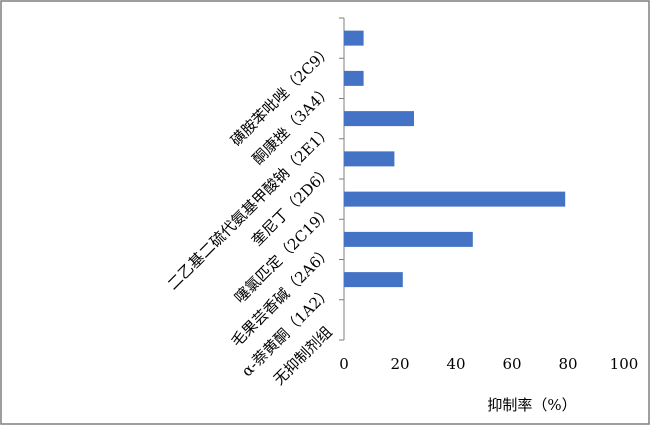 The image size is (650, 425). I want to click on x-tick-label: 40, so click(455, 364).